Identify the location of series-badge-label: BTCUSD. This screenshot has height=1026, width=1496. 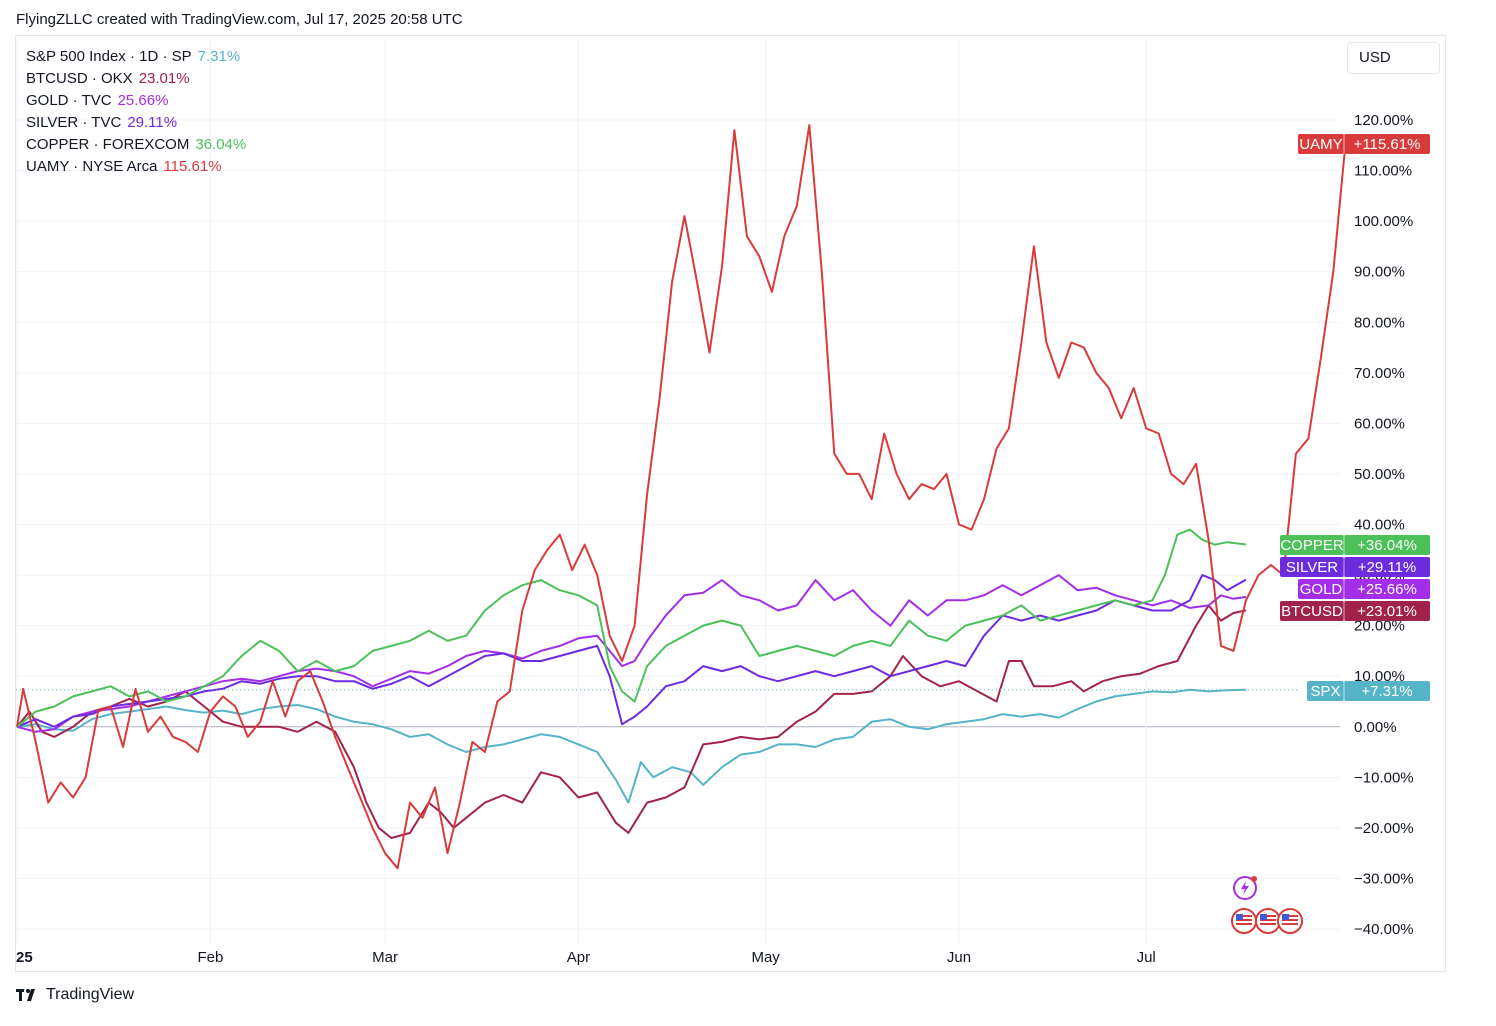
(1312, 611).